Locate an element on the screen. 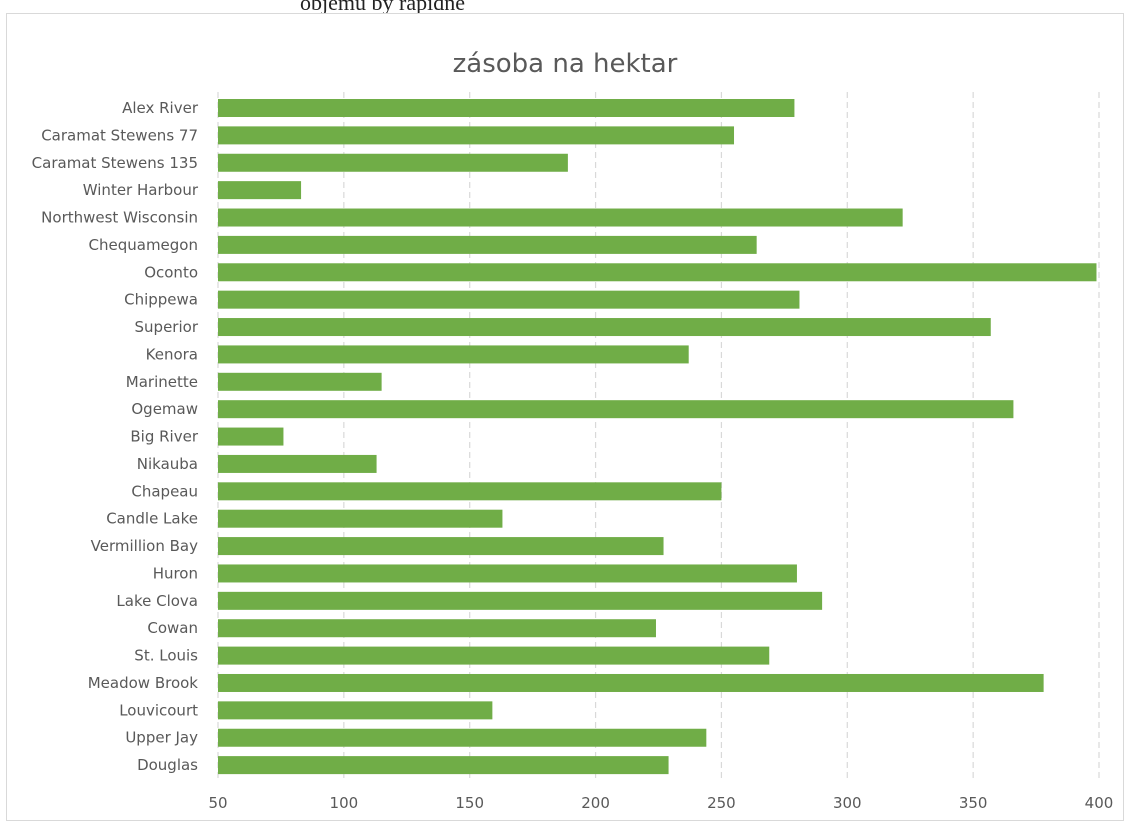  x-tick-label: 200 is located at coordinates (595, 803).